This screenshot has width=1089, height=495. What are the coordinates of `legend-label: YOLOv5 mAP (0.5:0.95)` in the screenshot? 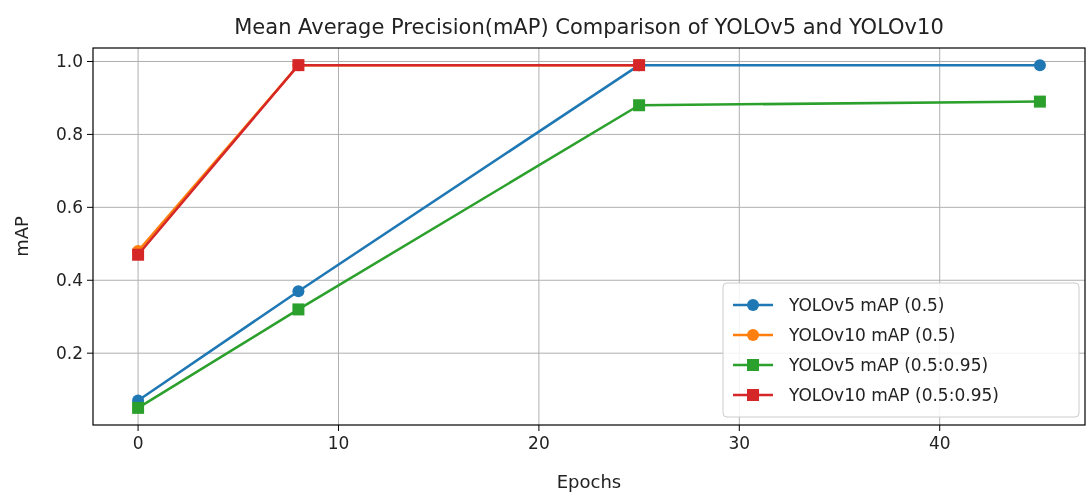 It's located at (888, 365).